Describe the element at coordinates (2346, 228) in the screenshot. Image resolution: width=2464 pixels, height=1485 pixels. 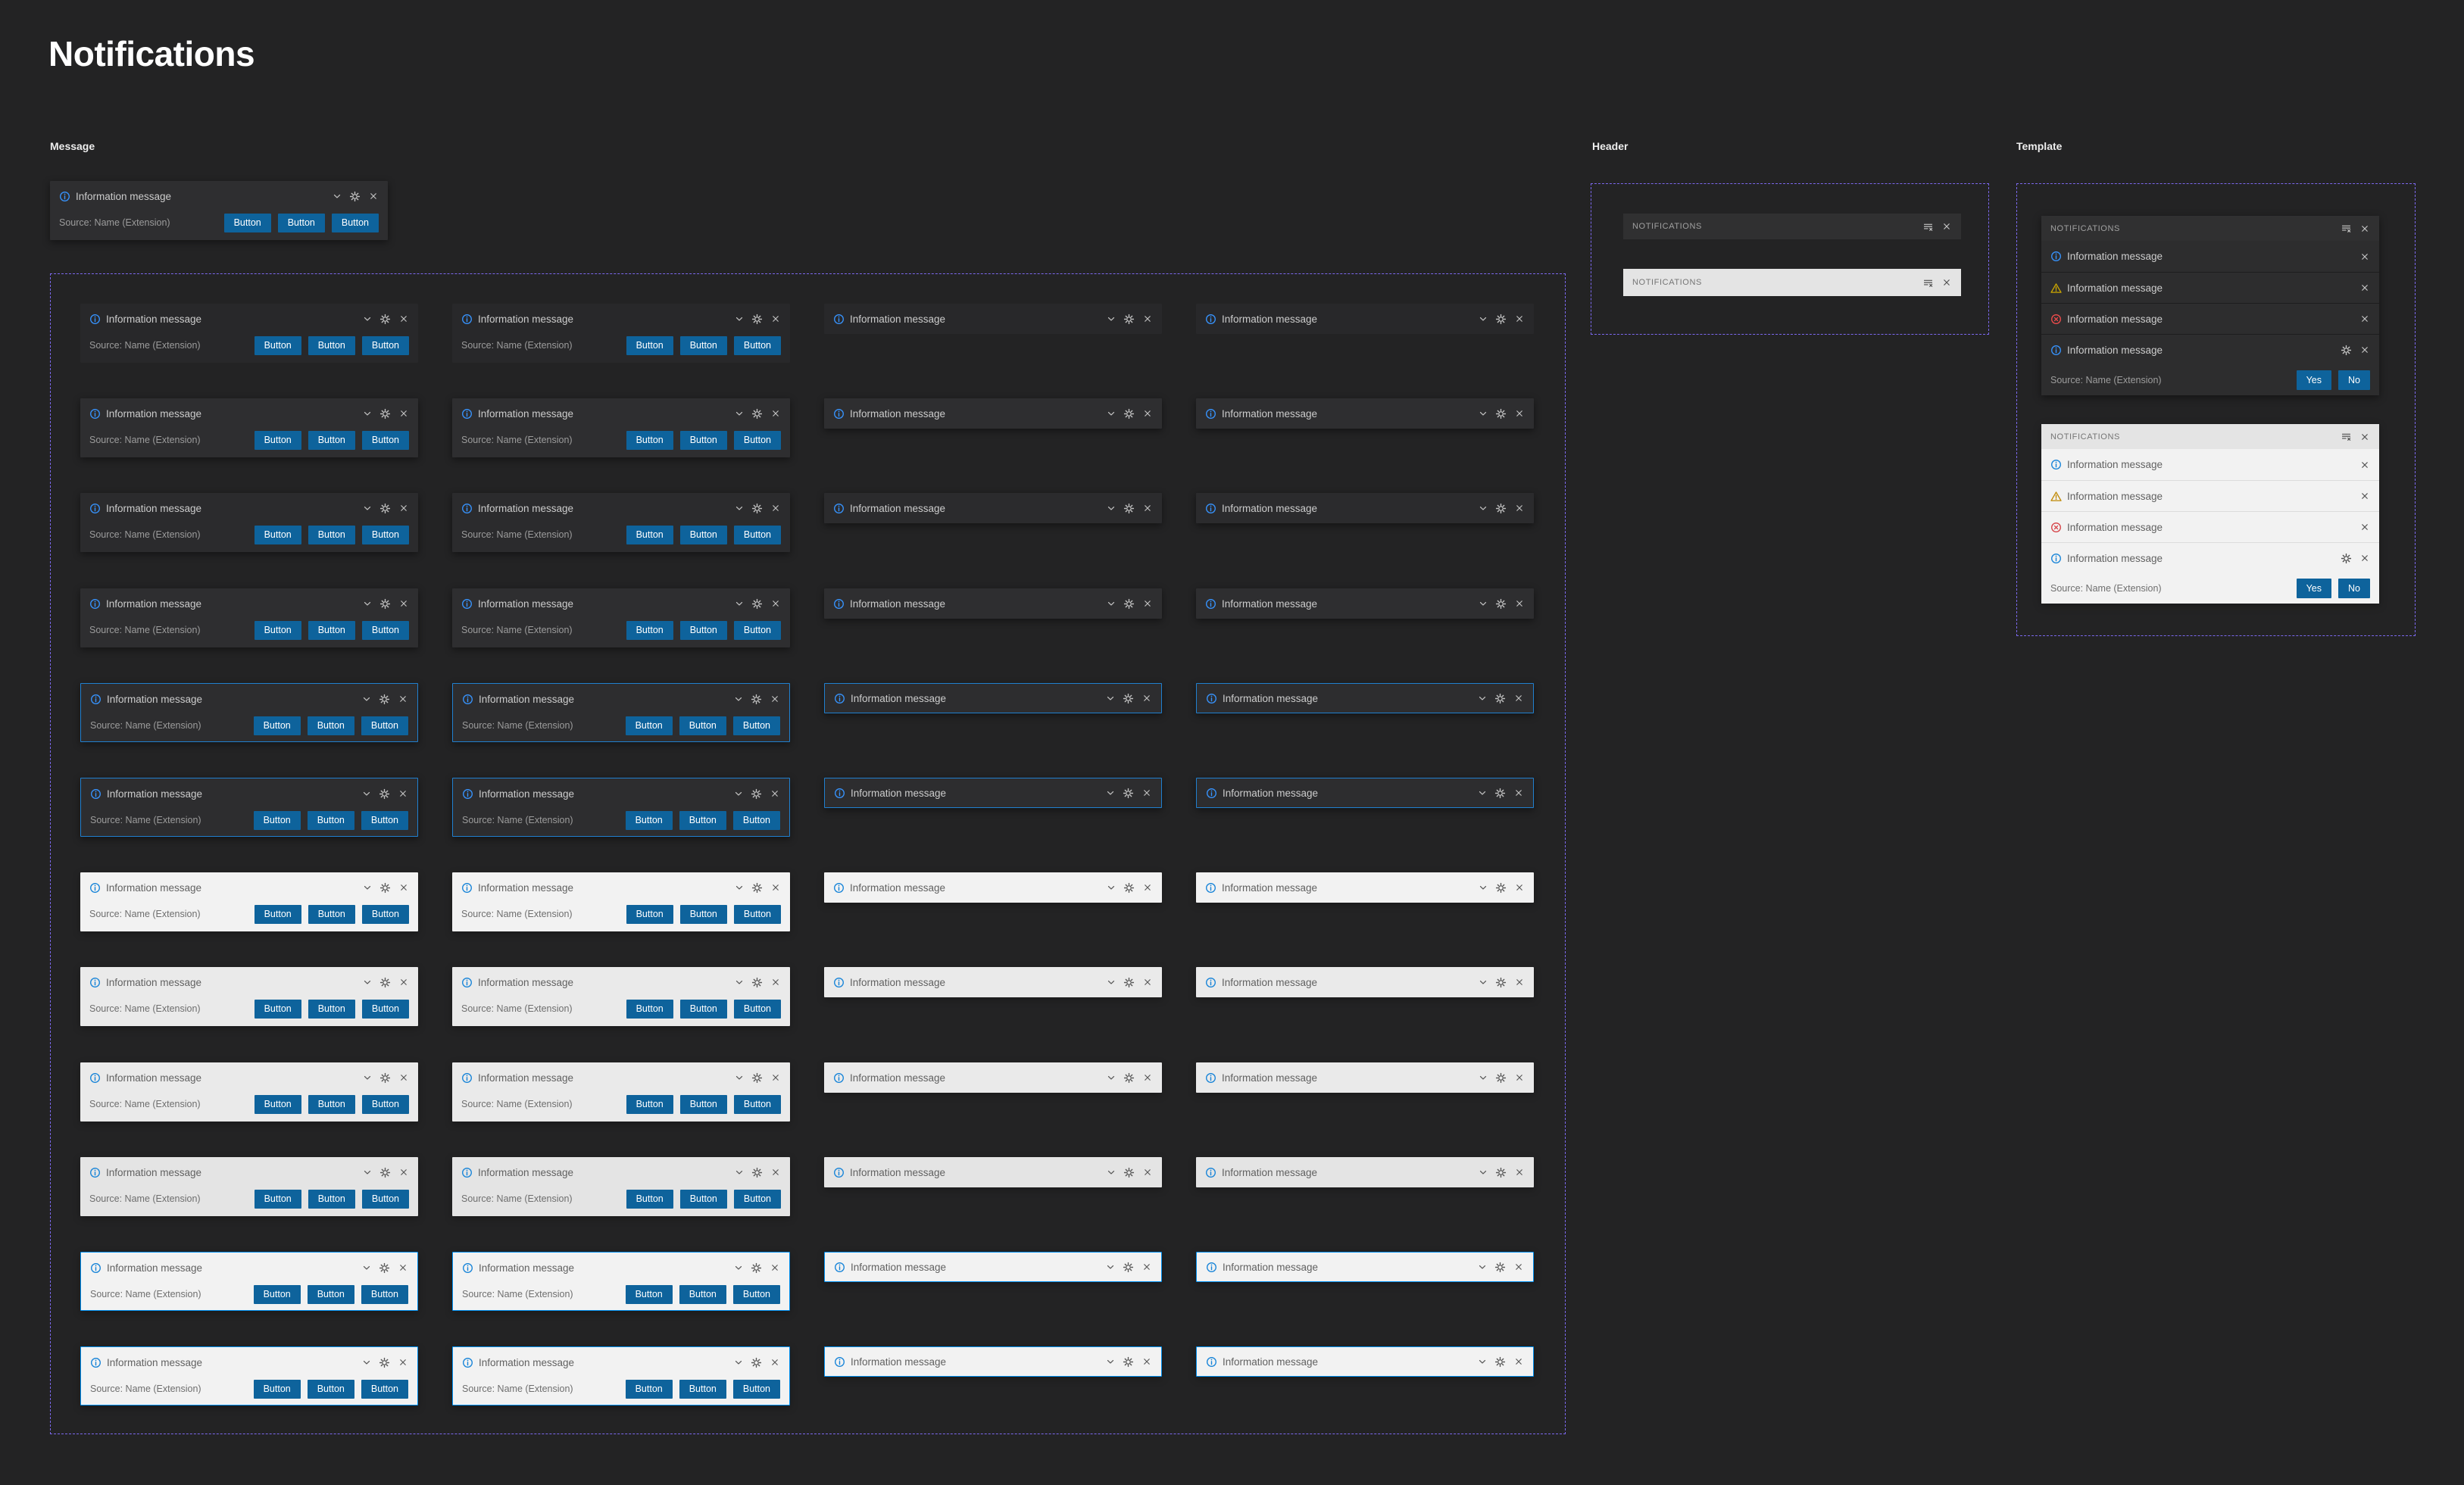
I see `clear-all-icon` at that location.